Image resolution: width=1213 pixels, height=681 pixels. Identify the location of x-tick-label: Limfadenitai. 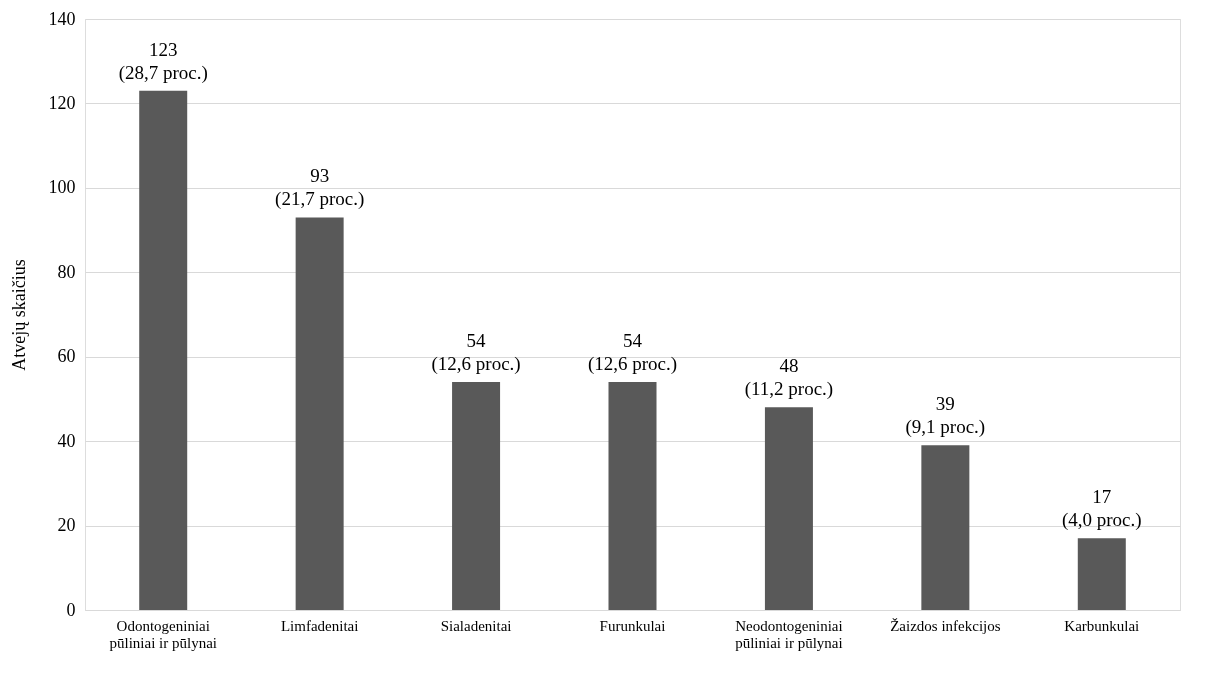
(319, 625).